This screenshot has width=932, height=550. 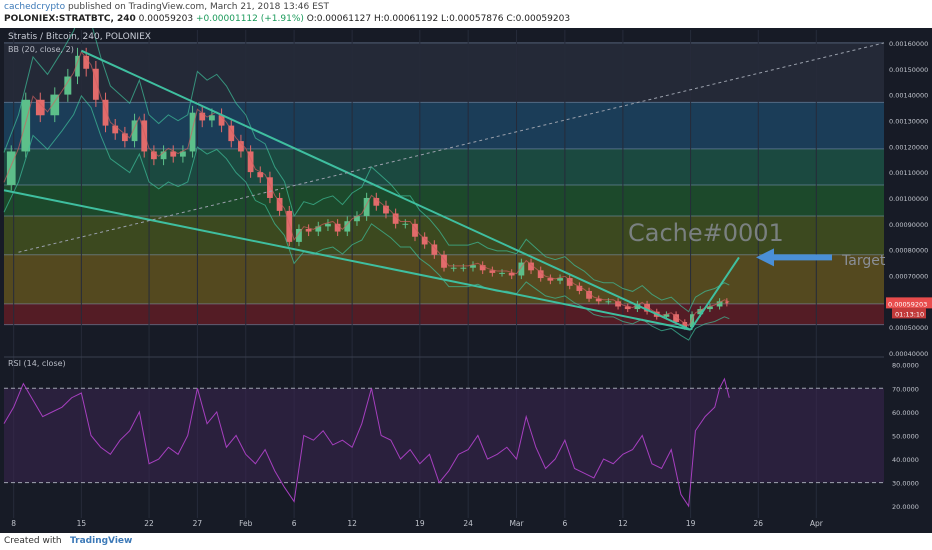 I want to click on tradingview-logo: TradingView, so click(x=101, y=541).